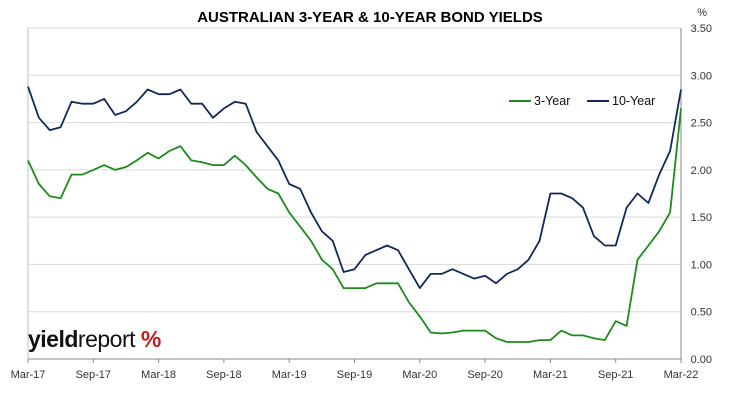  Describe the element at coordinates (419, 375) in the screenshot. I see `x-tick-label: Mar-20` at that location.